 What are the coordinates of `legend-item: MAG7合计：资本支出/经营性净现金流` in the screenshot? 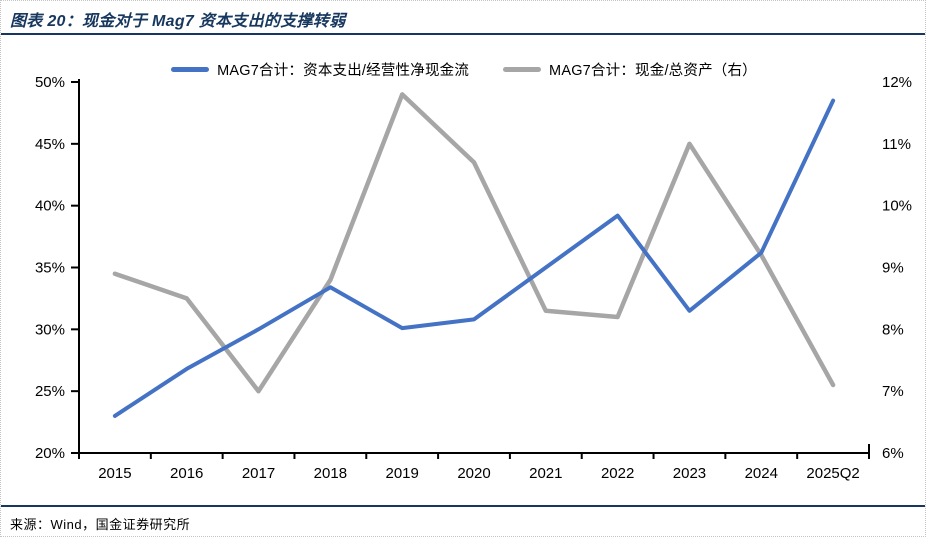 It's located at (320, 69).